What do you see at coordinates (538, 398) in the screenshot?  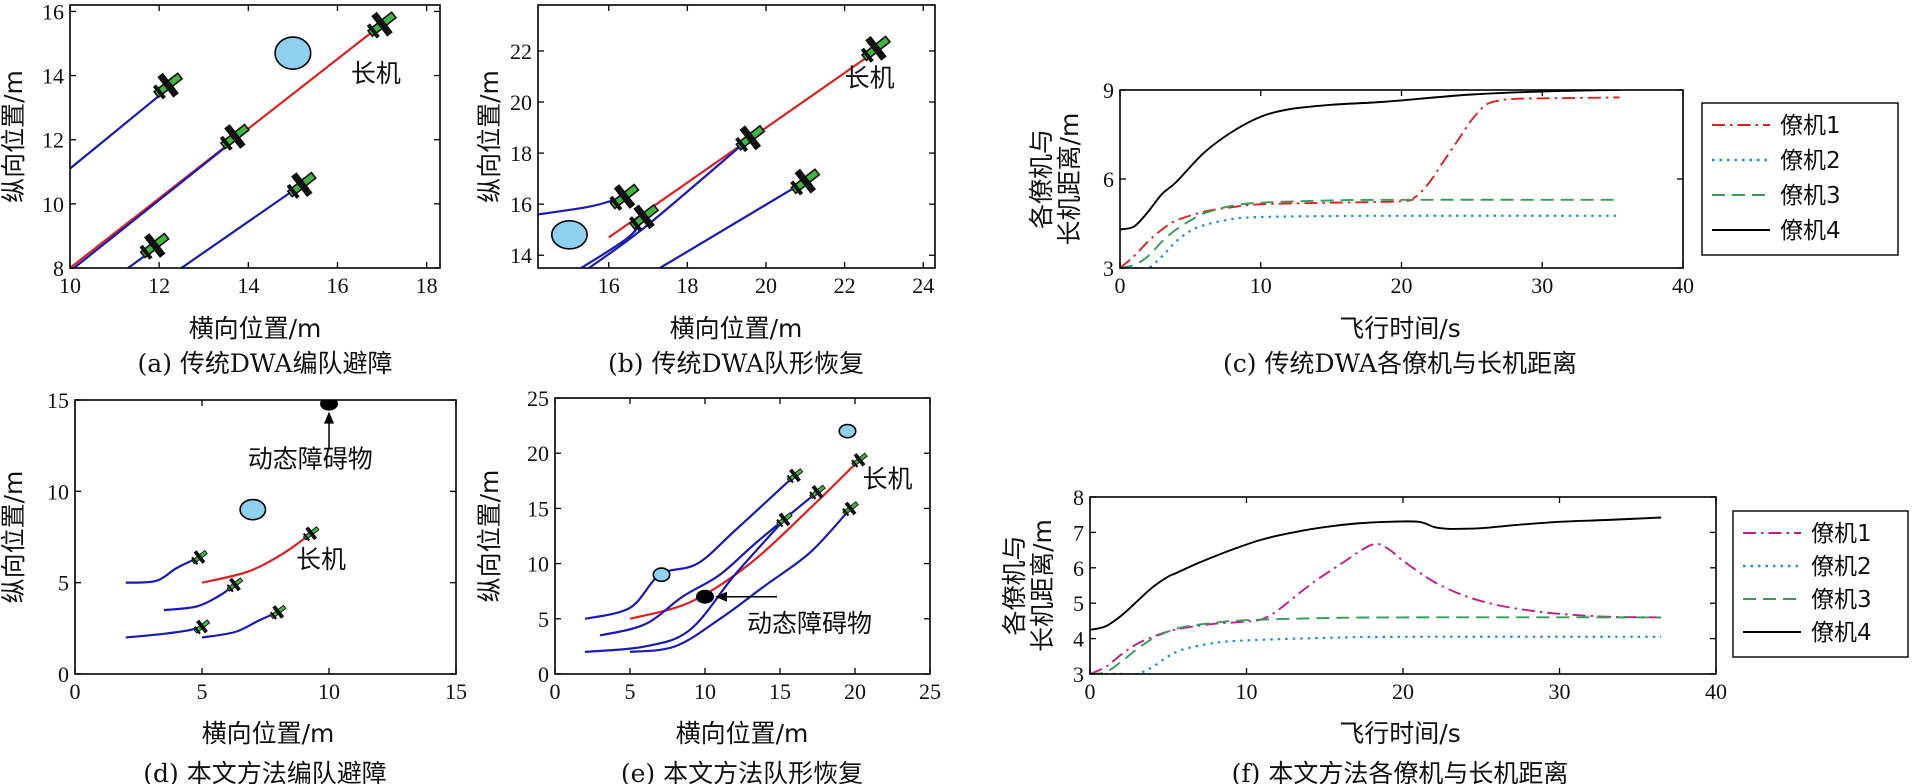 I see `y-tick-label: 25` at bounding box center [538, 398].